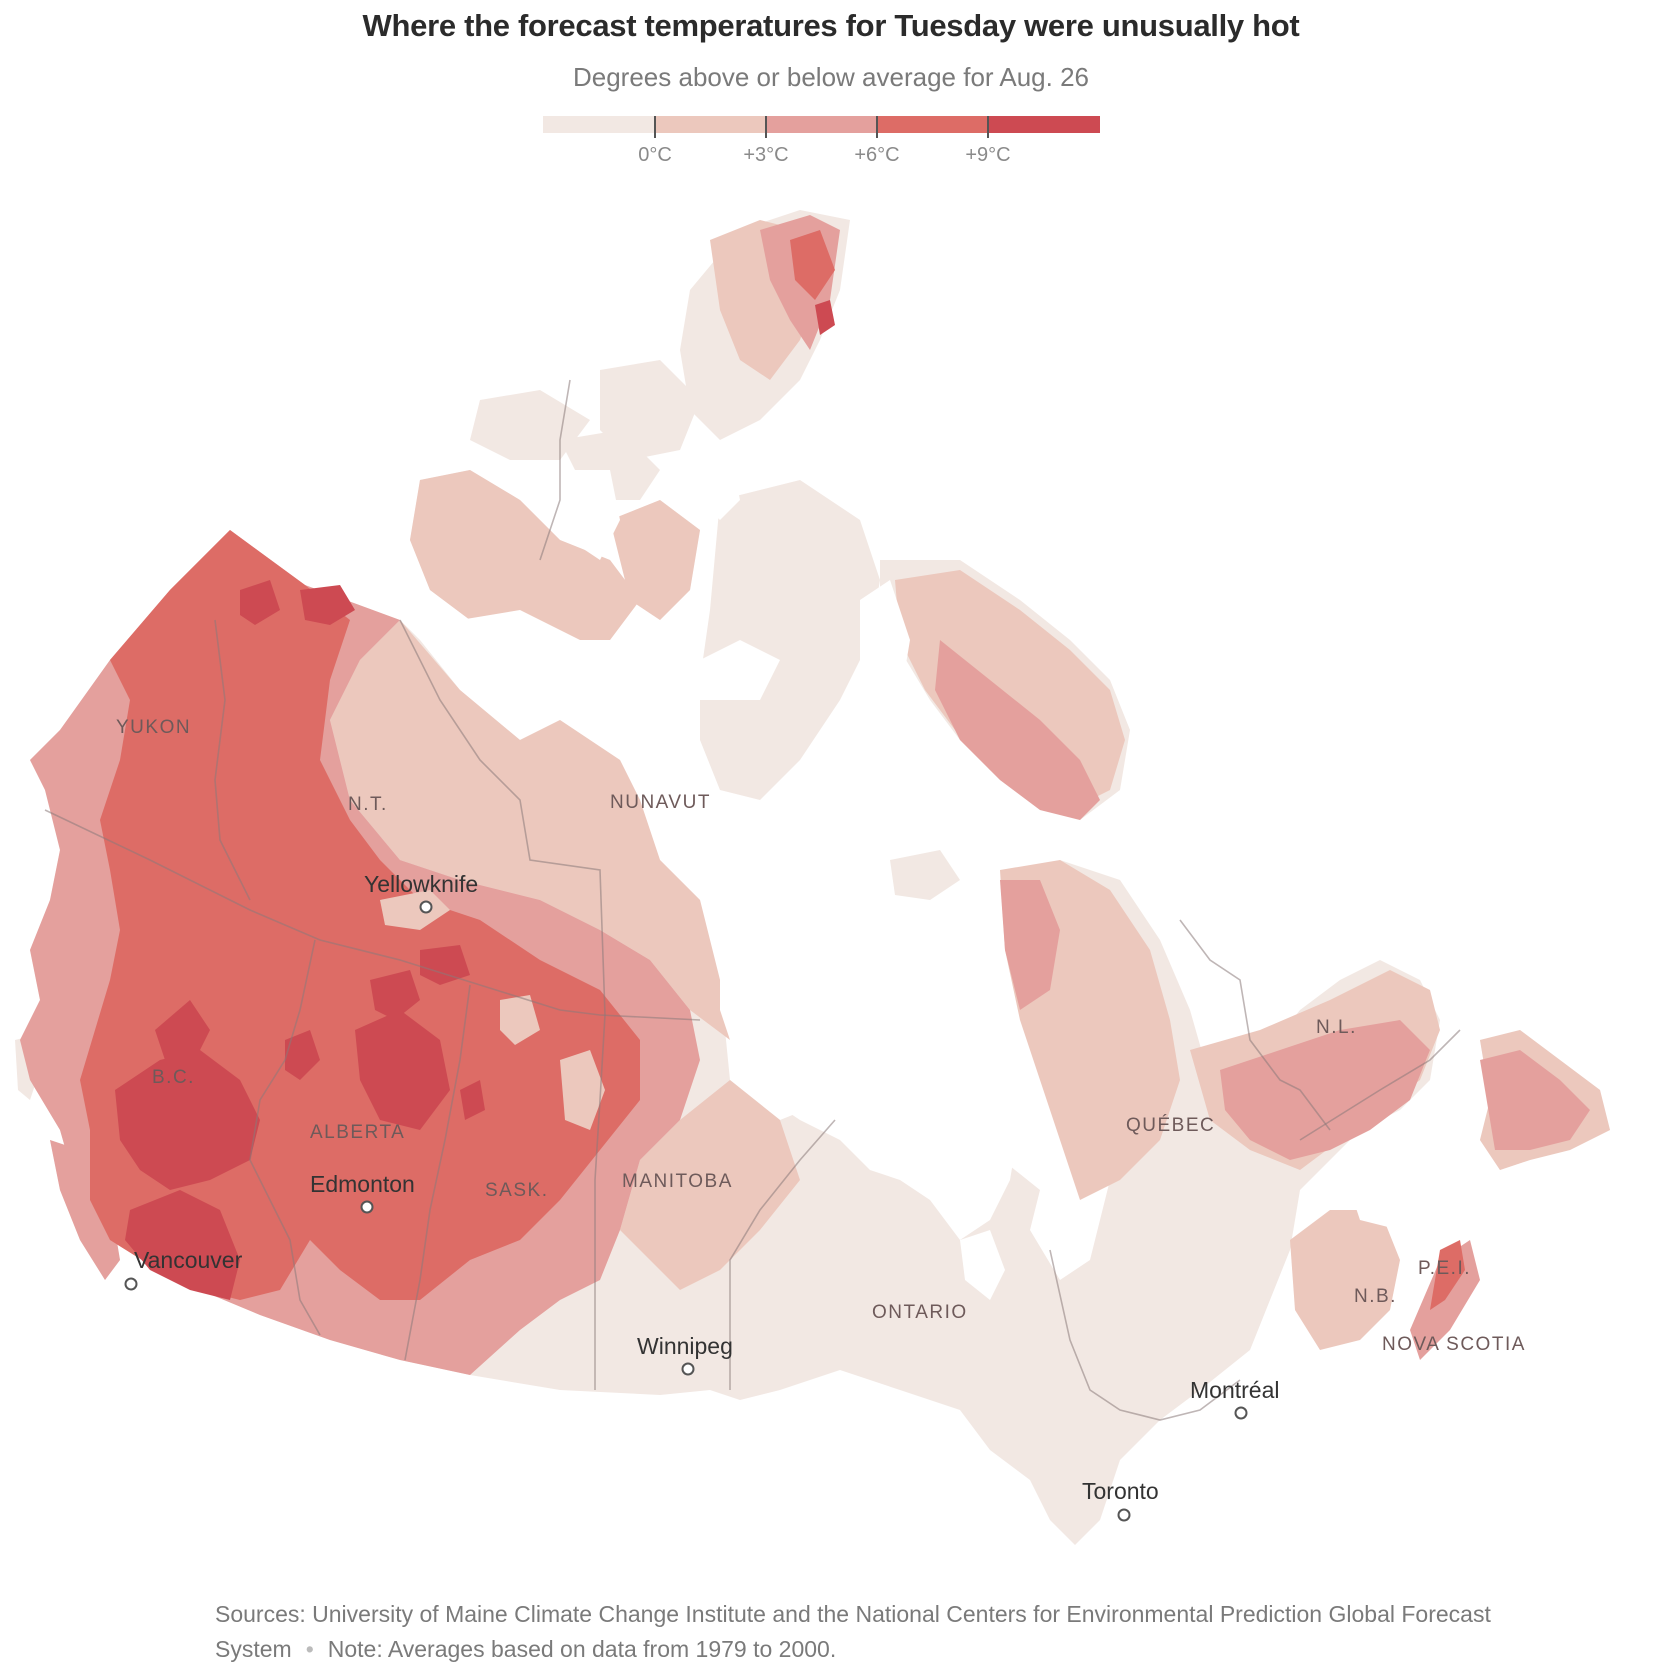 The width and height of the screenshot is (1662, 1667). Describe the element at coordinates (1241, 1413) in the screenshot. I see `montreal-marker` at that location.